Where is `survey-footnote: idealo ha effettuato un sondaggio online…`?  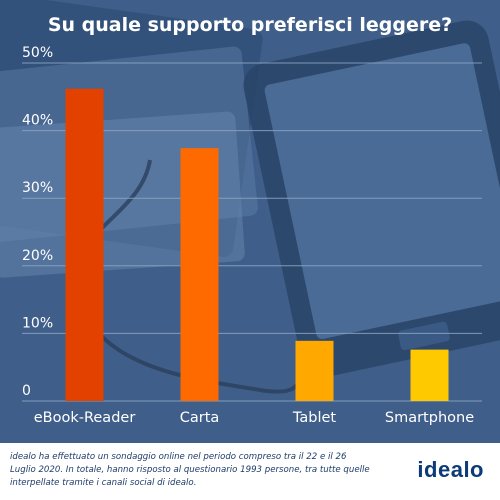
survey-footnote: idealo ha effettuato un sondaggio online… is located at coordinates (190, 470).